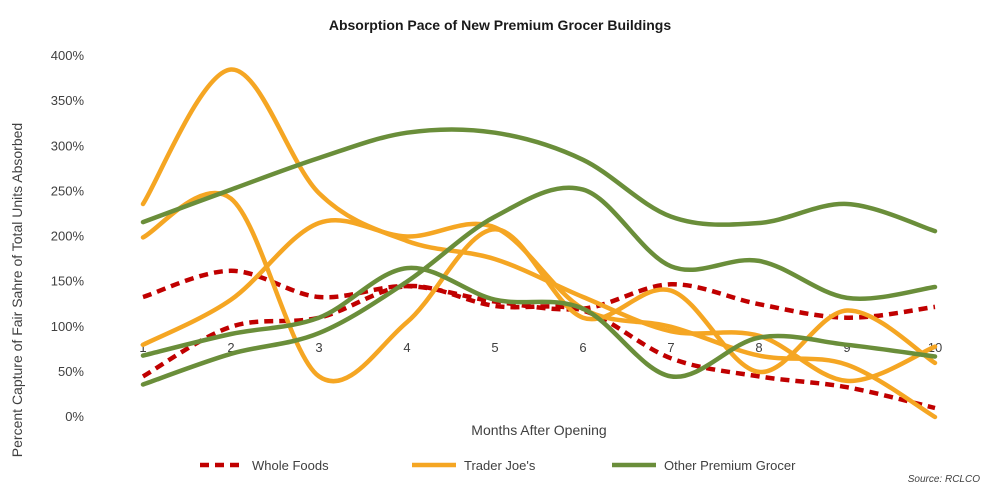  I want to click on x-tick-label: 2, so click(230, 347).